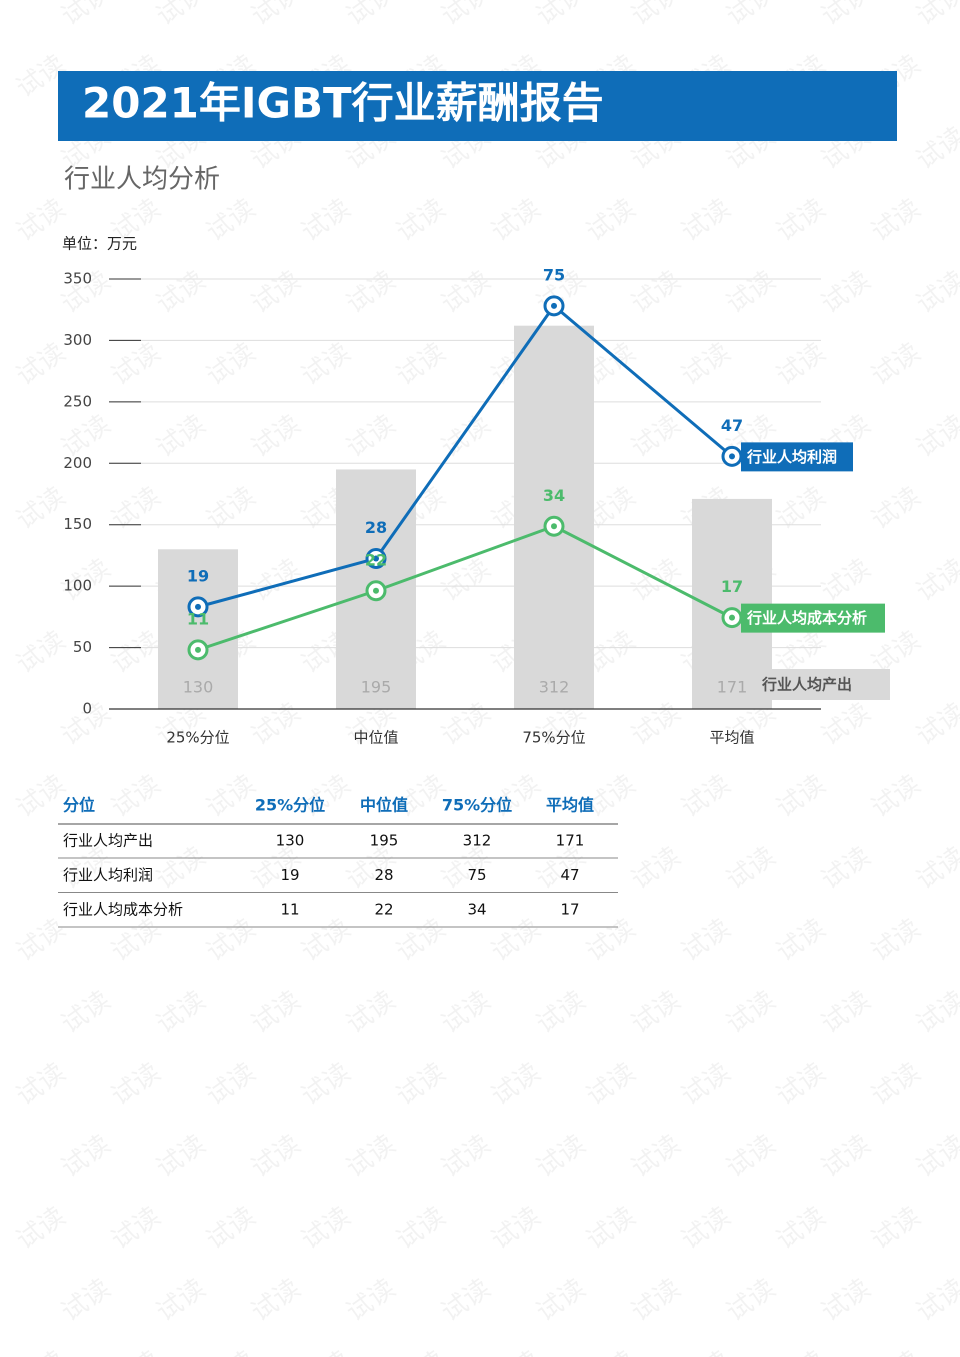  I want to click on point-value-label: 17, so click(732, 586).